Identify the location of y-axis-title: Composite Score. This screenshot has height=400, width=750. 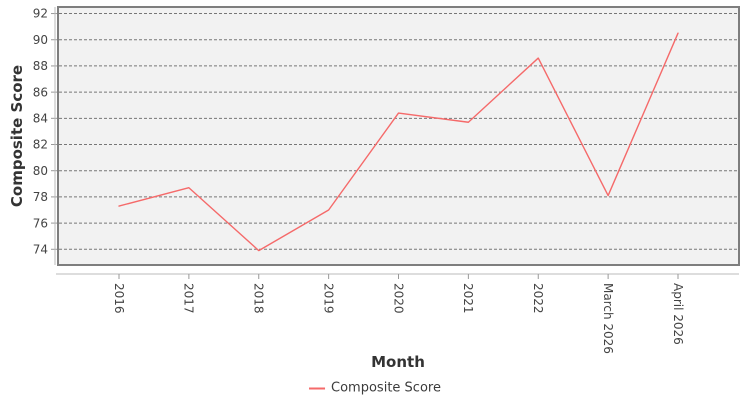
(17, 136).